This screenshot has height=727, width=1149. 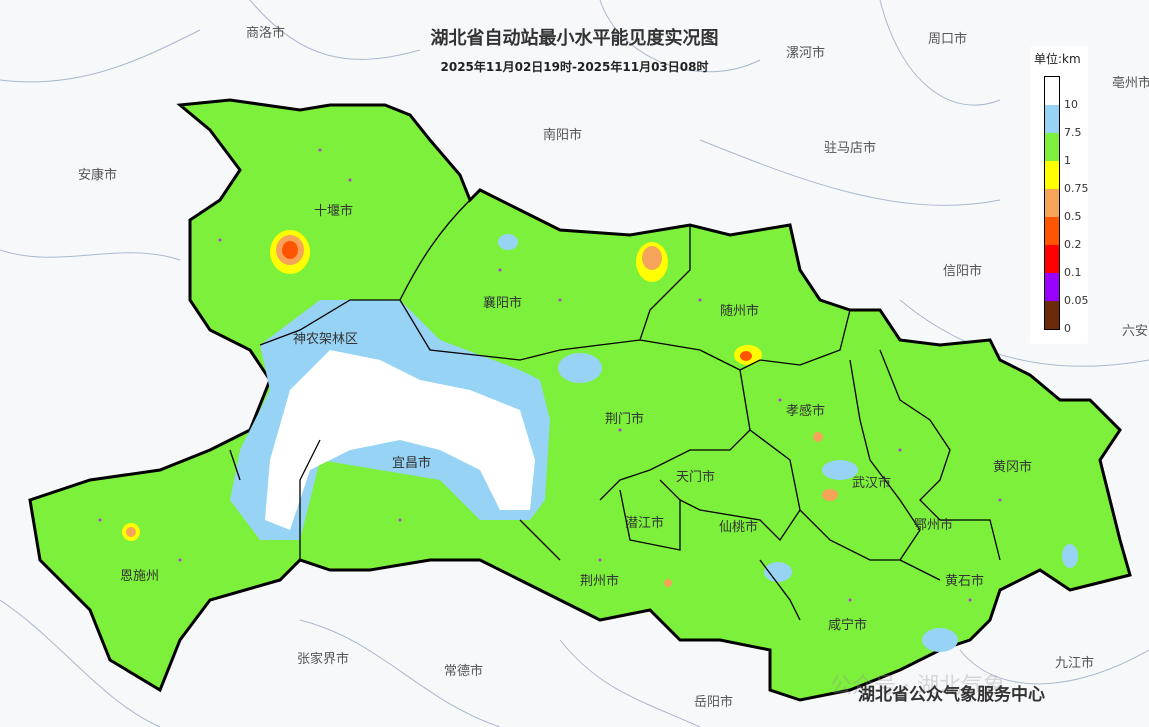 What do you see at coordinates (98, 175) in the screenshot?
I see `city-label: 安康市` at bounding box center [98, 175].